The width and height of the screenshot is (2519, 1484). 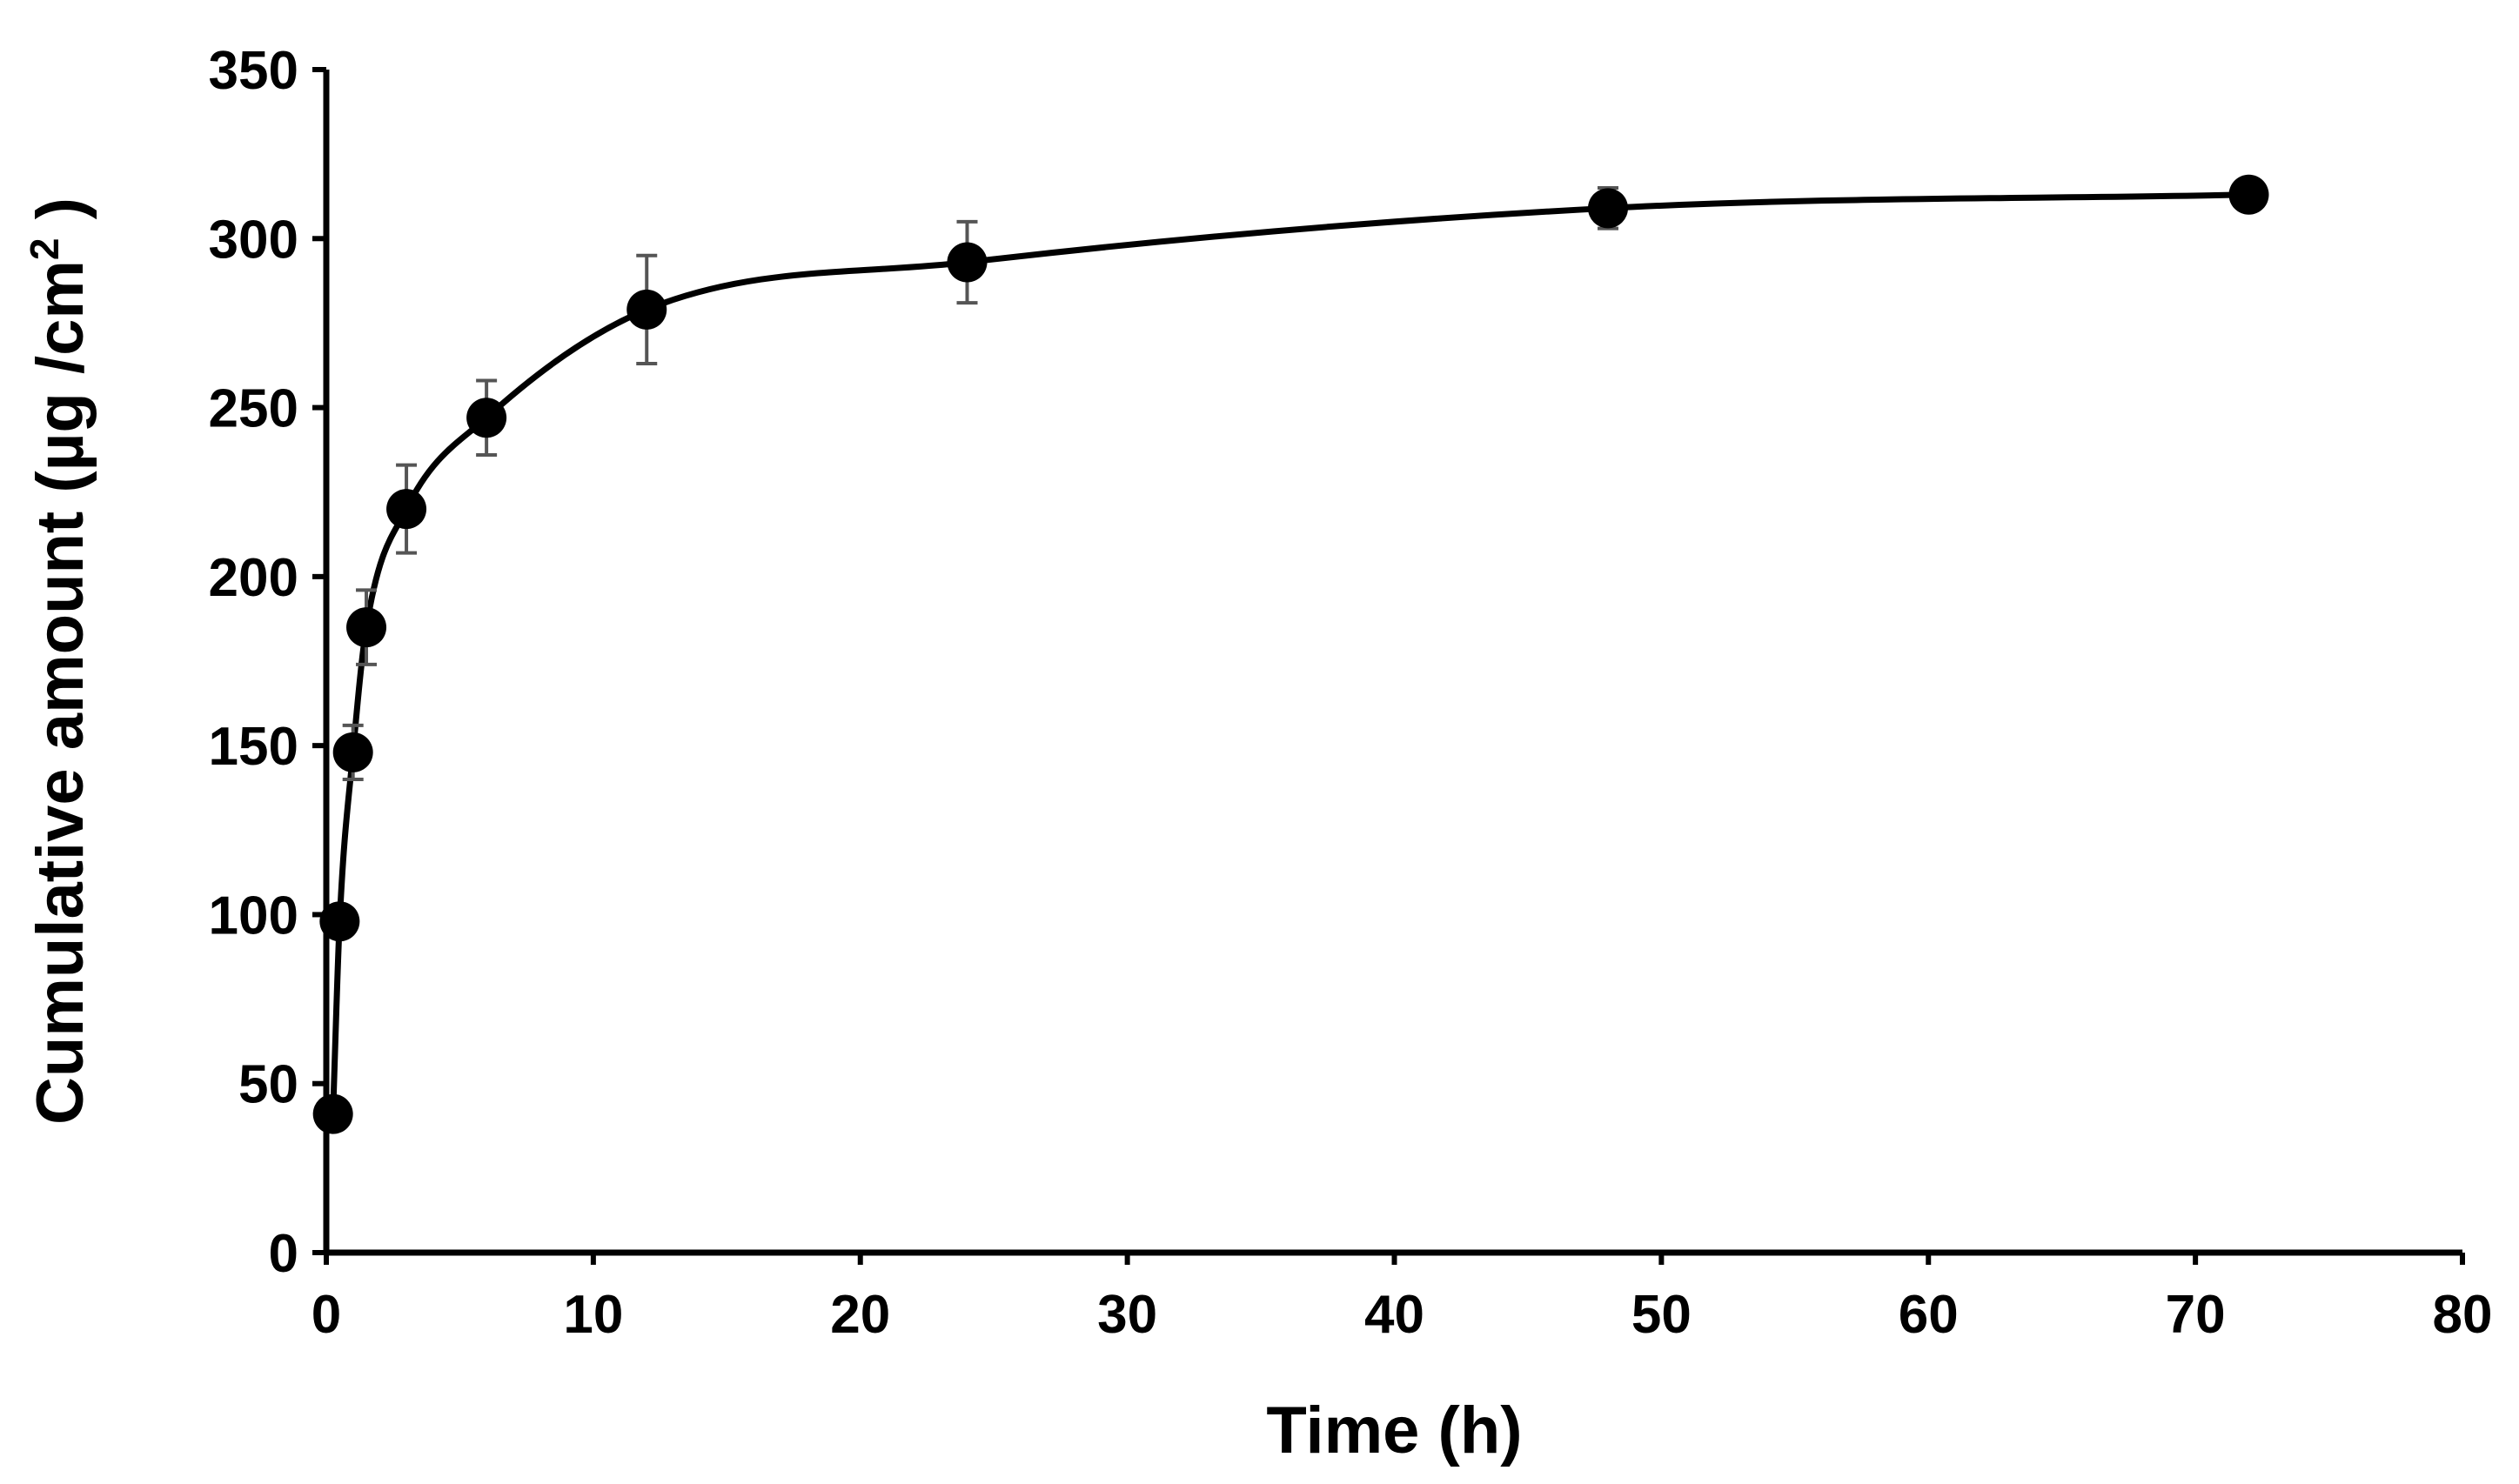 I want to click on y-tick-label: 250, so click(x=253, y=409).